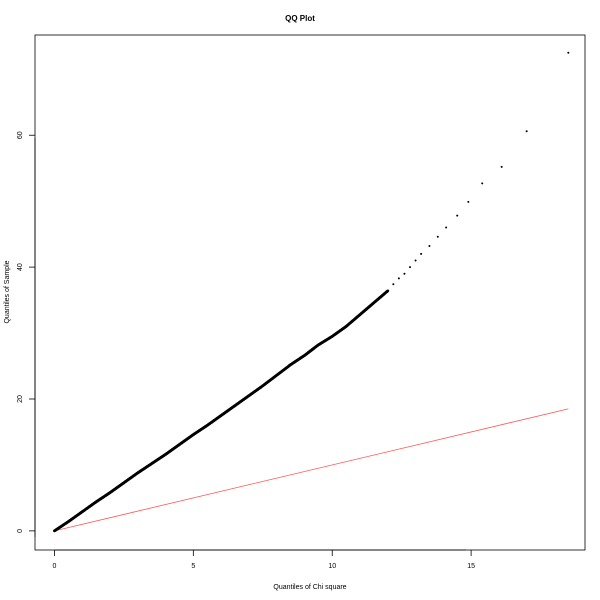 The height and width of the screenshot is (600, 600). I want to click on x-tick-label: 5, so click(193, 566).